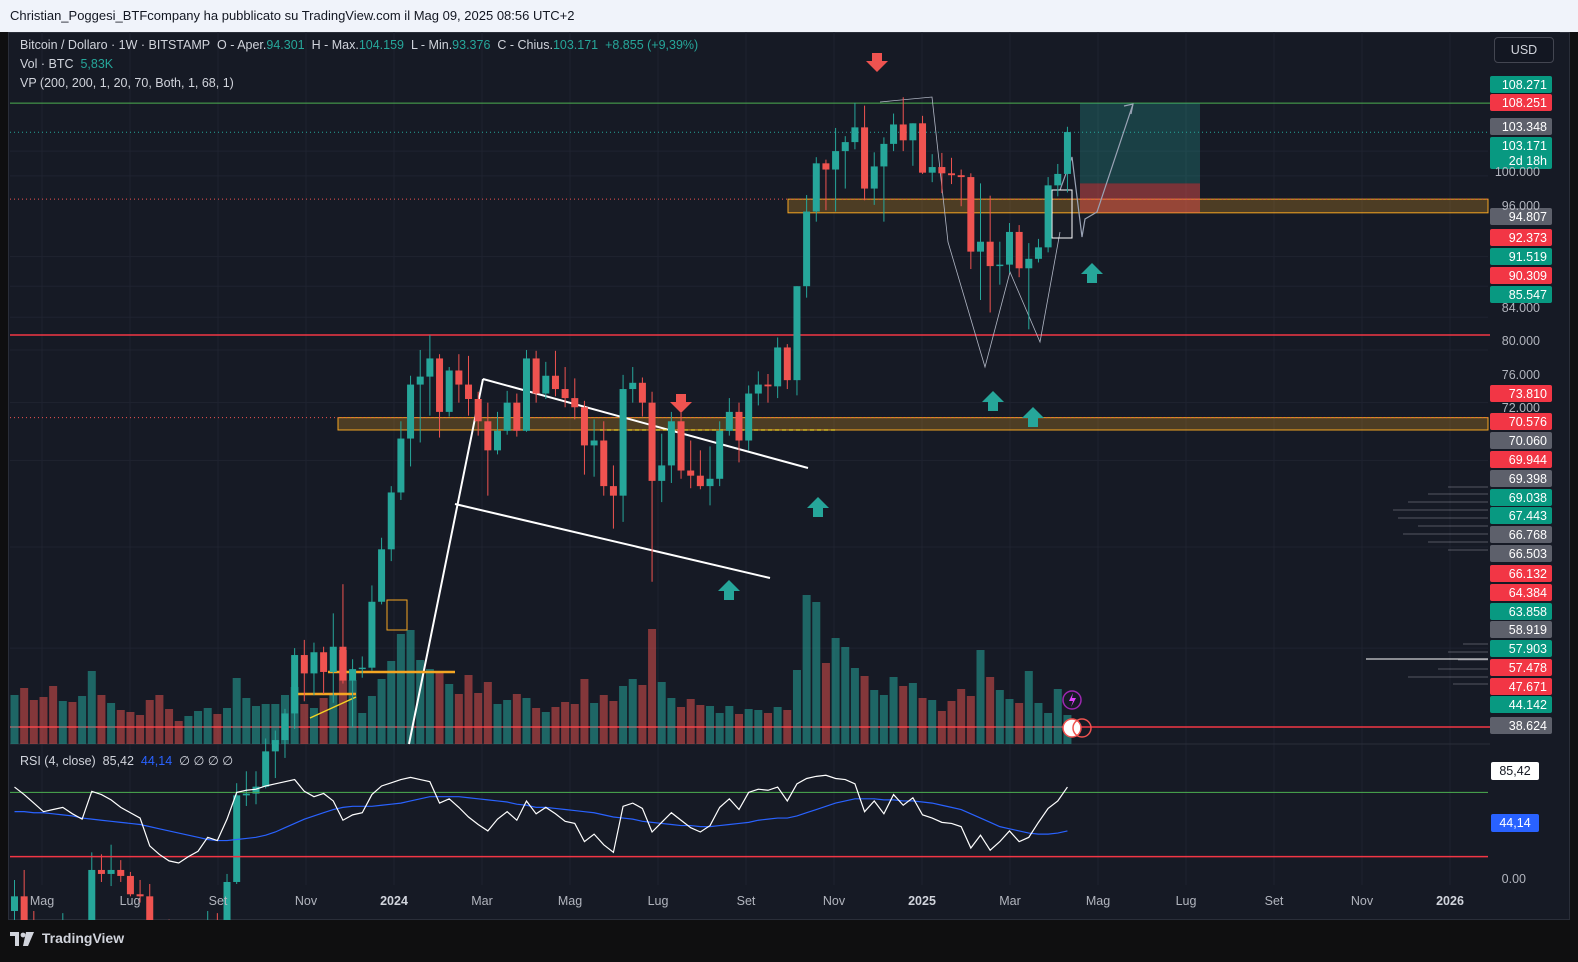 Image resolution: width=1578 pixels, height=962 pixels. What do you see at coordinates (877, 62) in the screenshot?
I see `arrow-down-icon` at bounding box center [877, 62].